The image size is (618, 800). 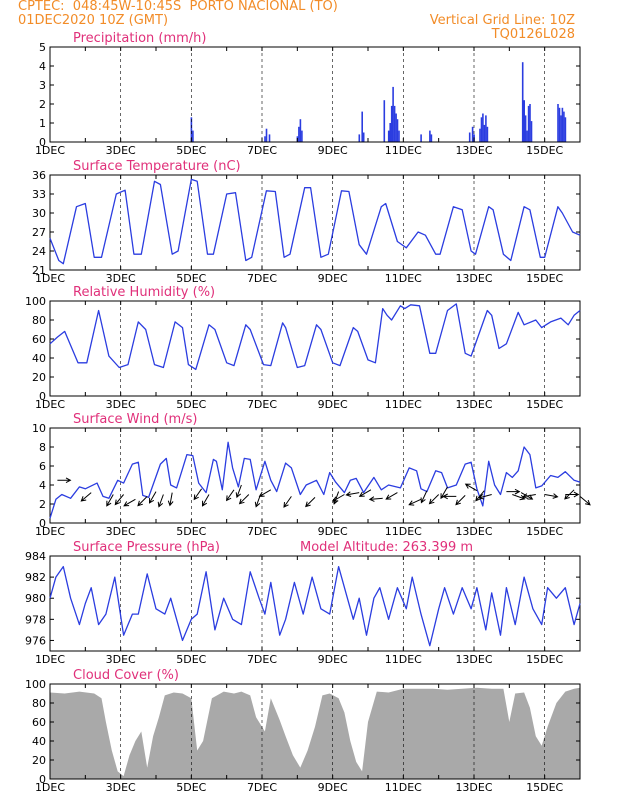 I want to click on model-code: TQ0126L028, so click(x=533, y=34).